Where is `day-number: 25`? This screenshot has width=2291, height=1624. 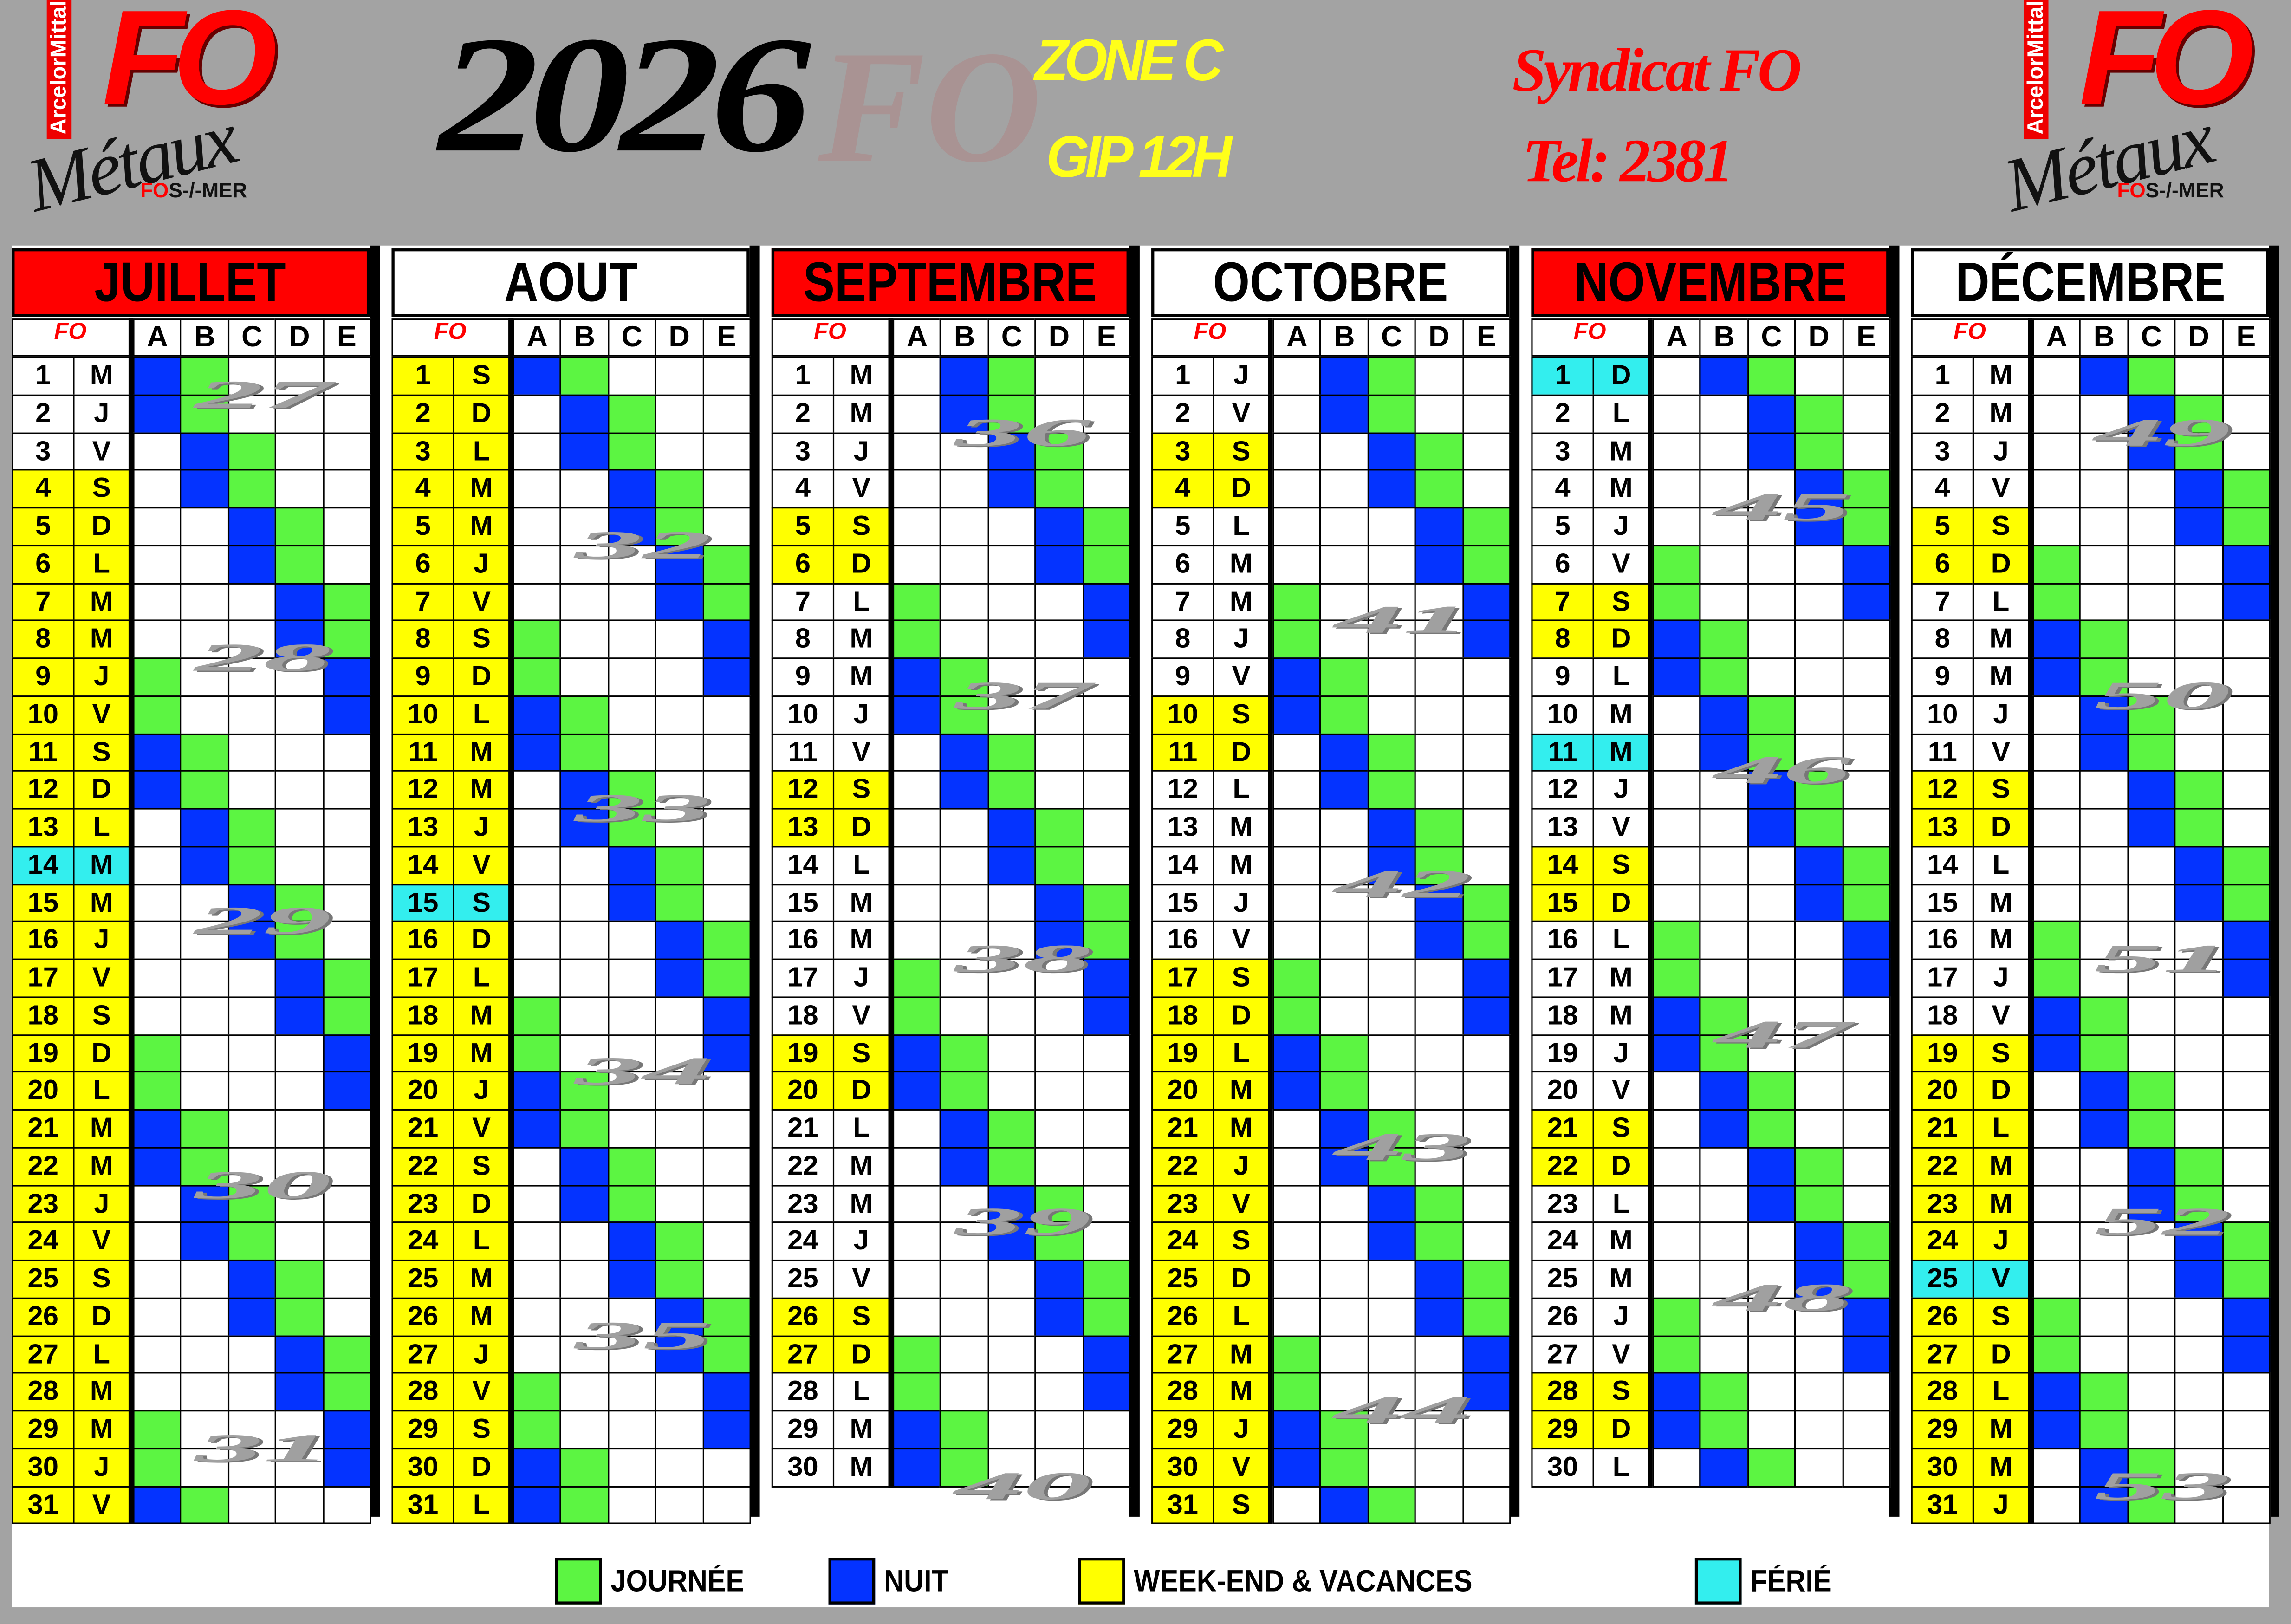 day-number: 25 is located at coordinates (1562, 1279).